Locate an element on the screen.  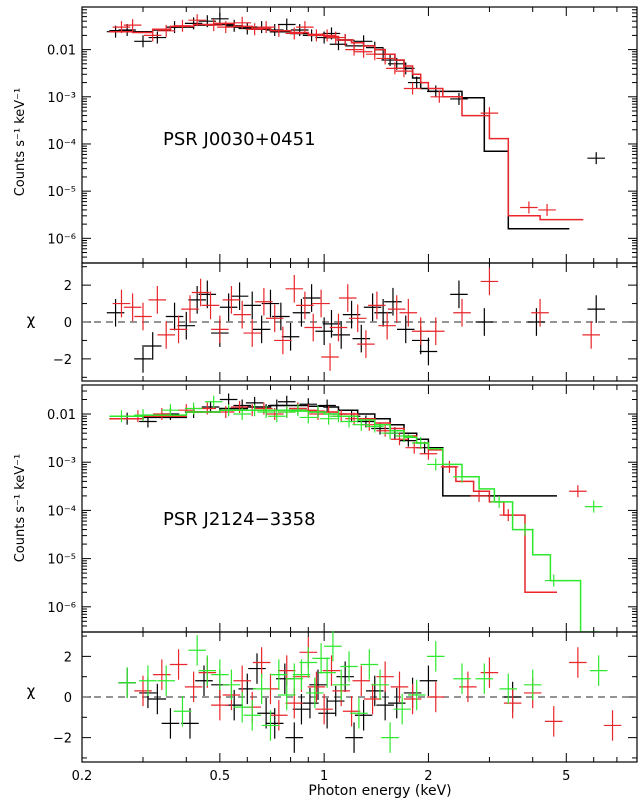
x-axis-label: Photon energy (keV) is located at coordinates (379, 791).